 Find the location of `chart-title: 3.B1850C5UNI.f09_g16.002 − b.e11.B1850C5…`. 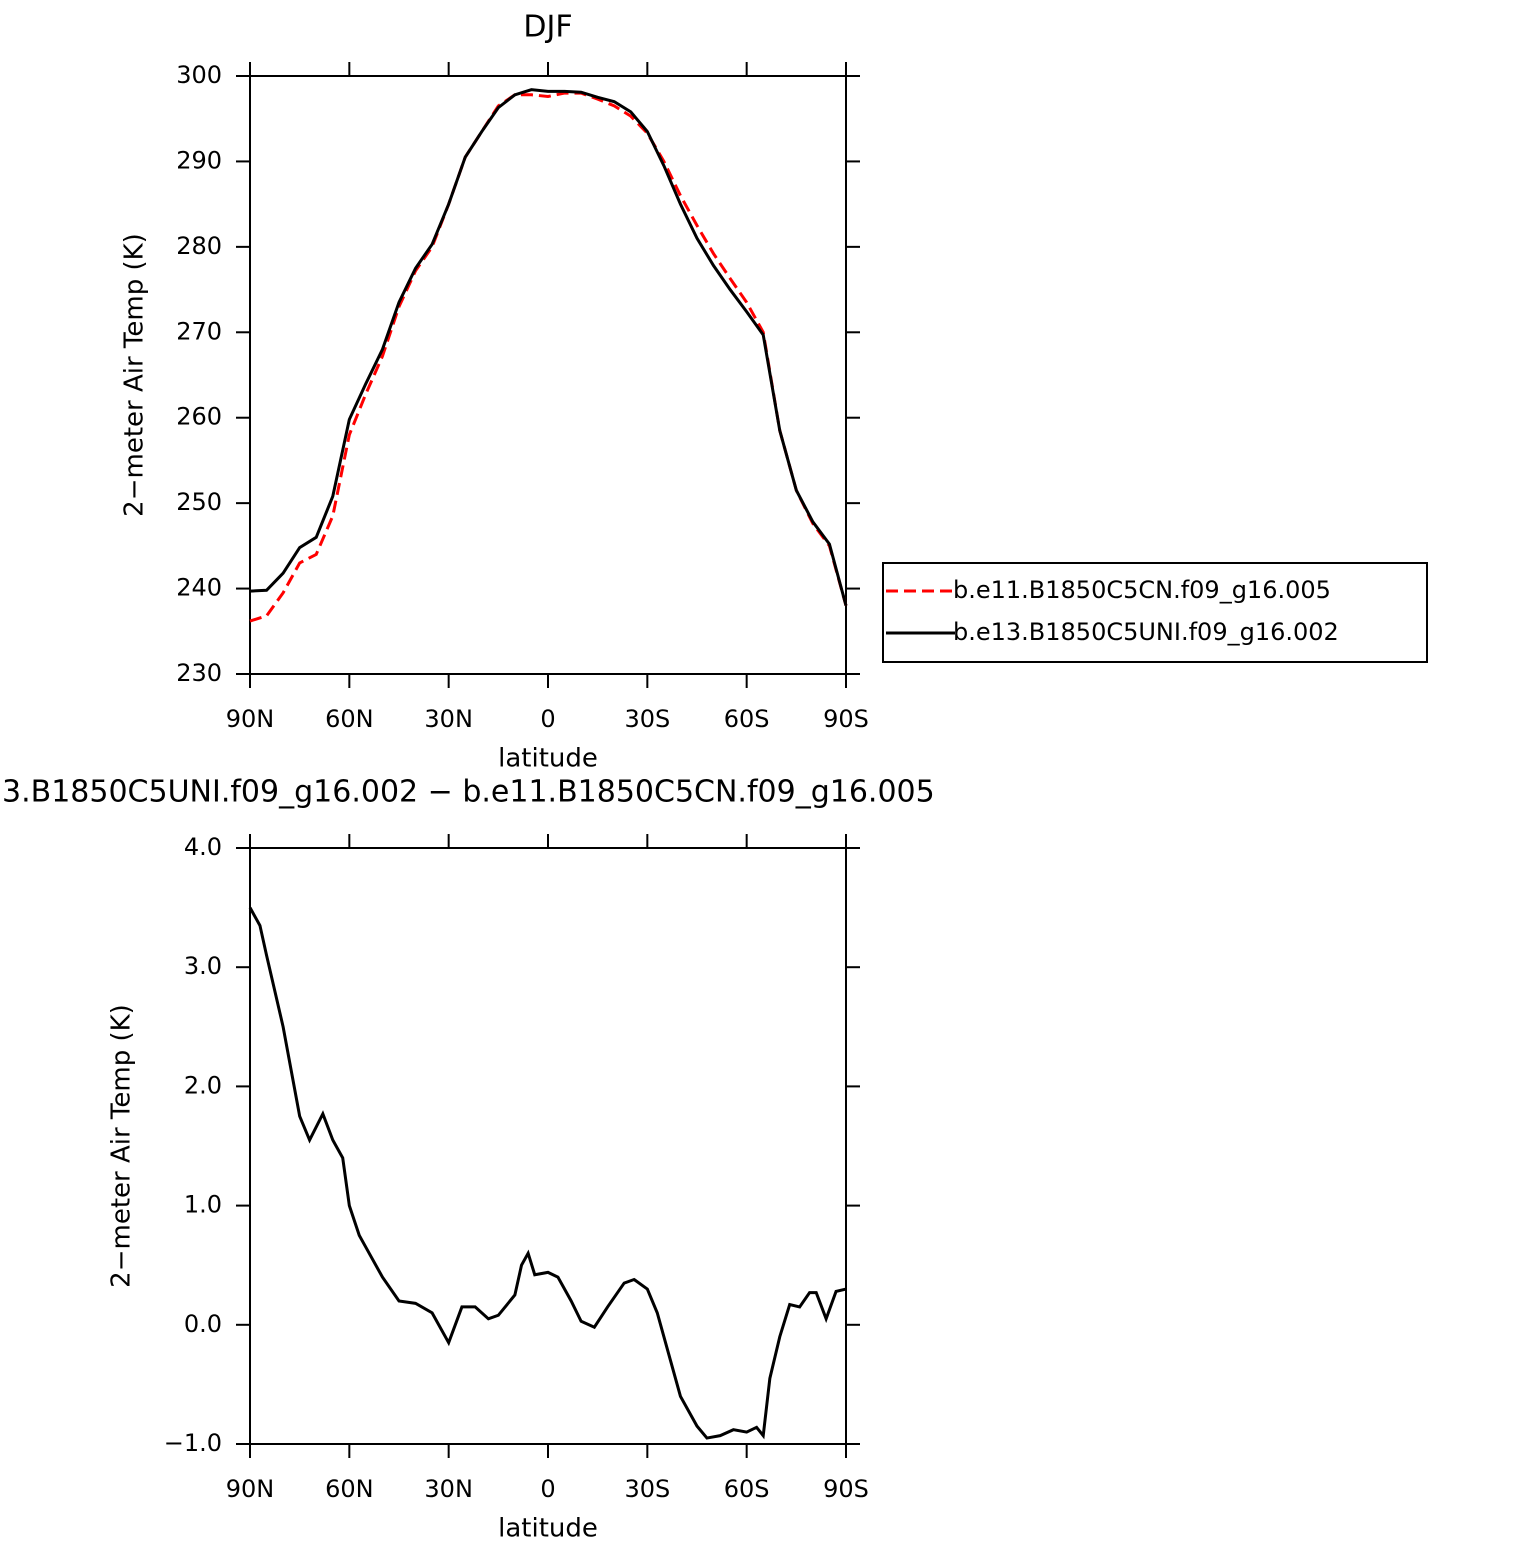

chart-title: 3.B1850C5UNI.f09_g16.002 − b.e11.B1850C5… is located at coordinates (468, 792).